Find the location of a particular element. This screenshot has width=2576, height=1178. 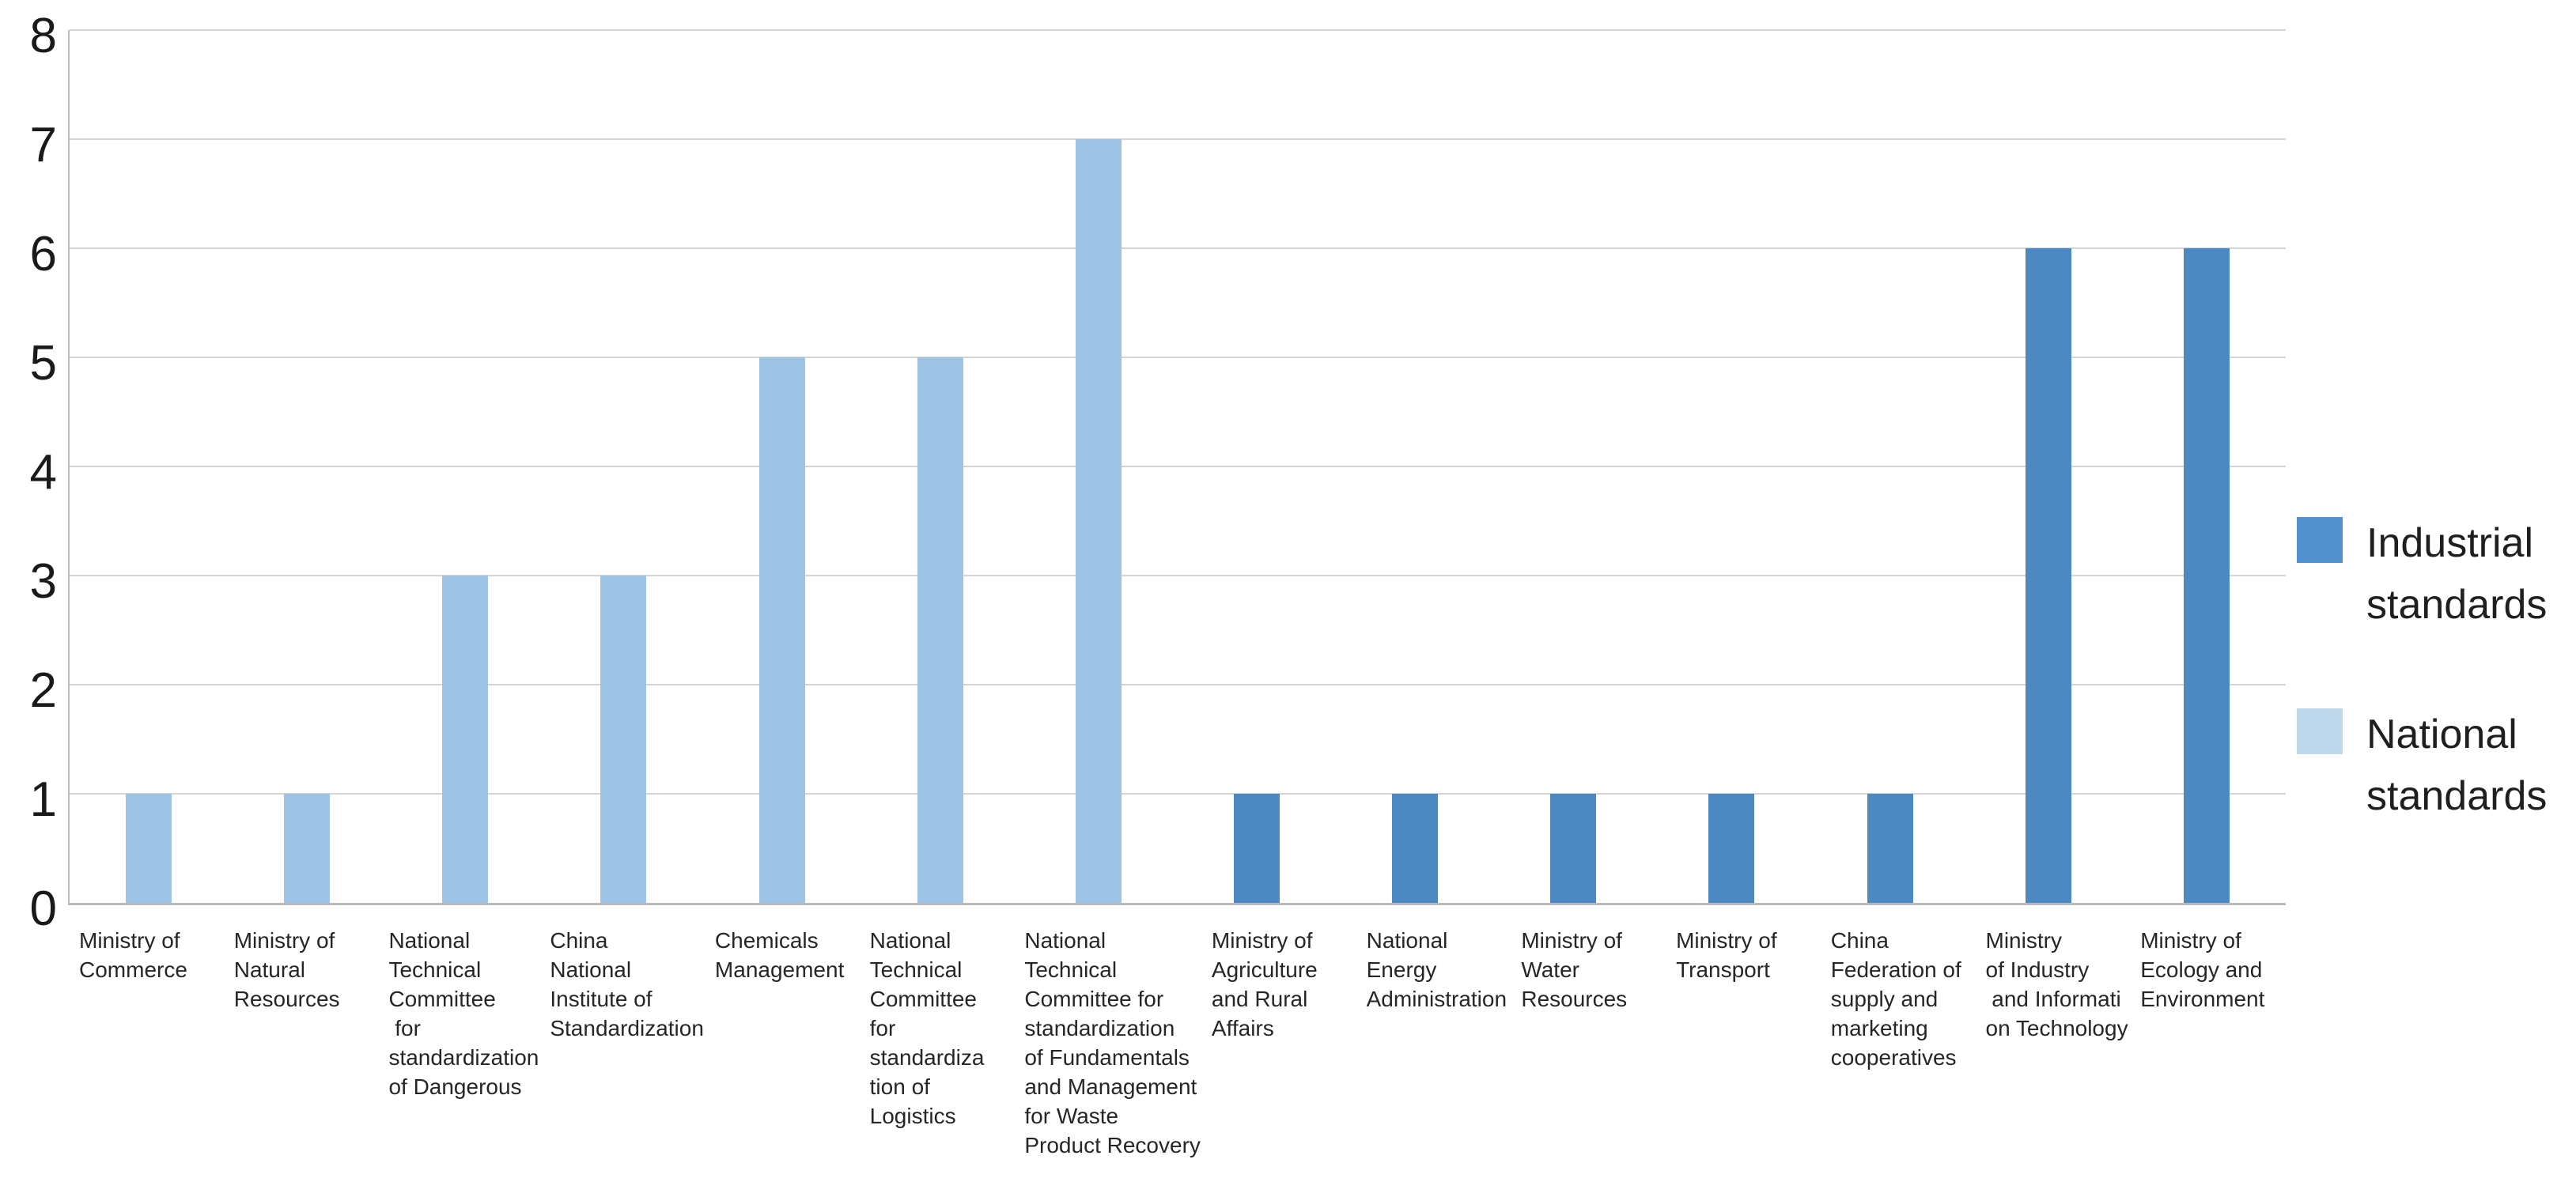

y-tick-label: 5 is located at coordinates (43, 363).